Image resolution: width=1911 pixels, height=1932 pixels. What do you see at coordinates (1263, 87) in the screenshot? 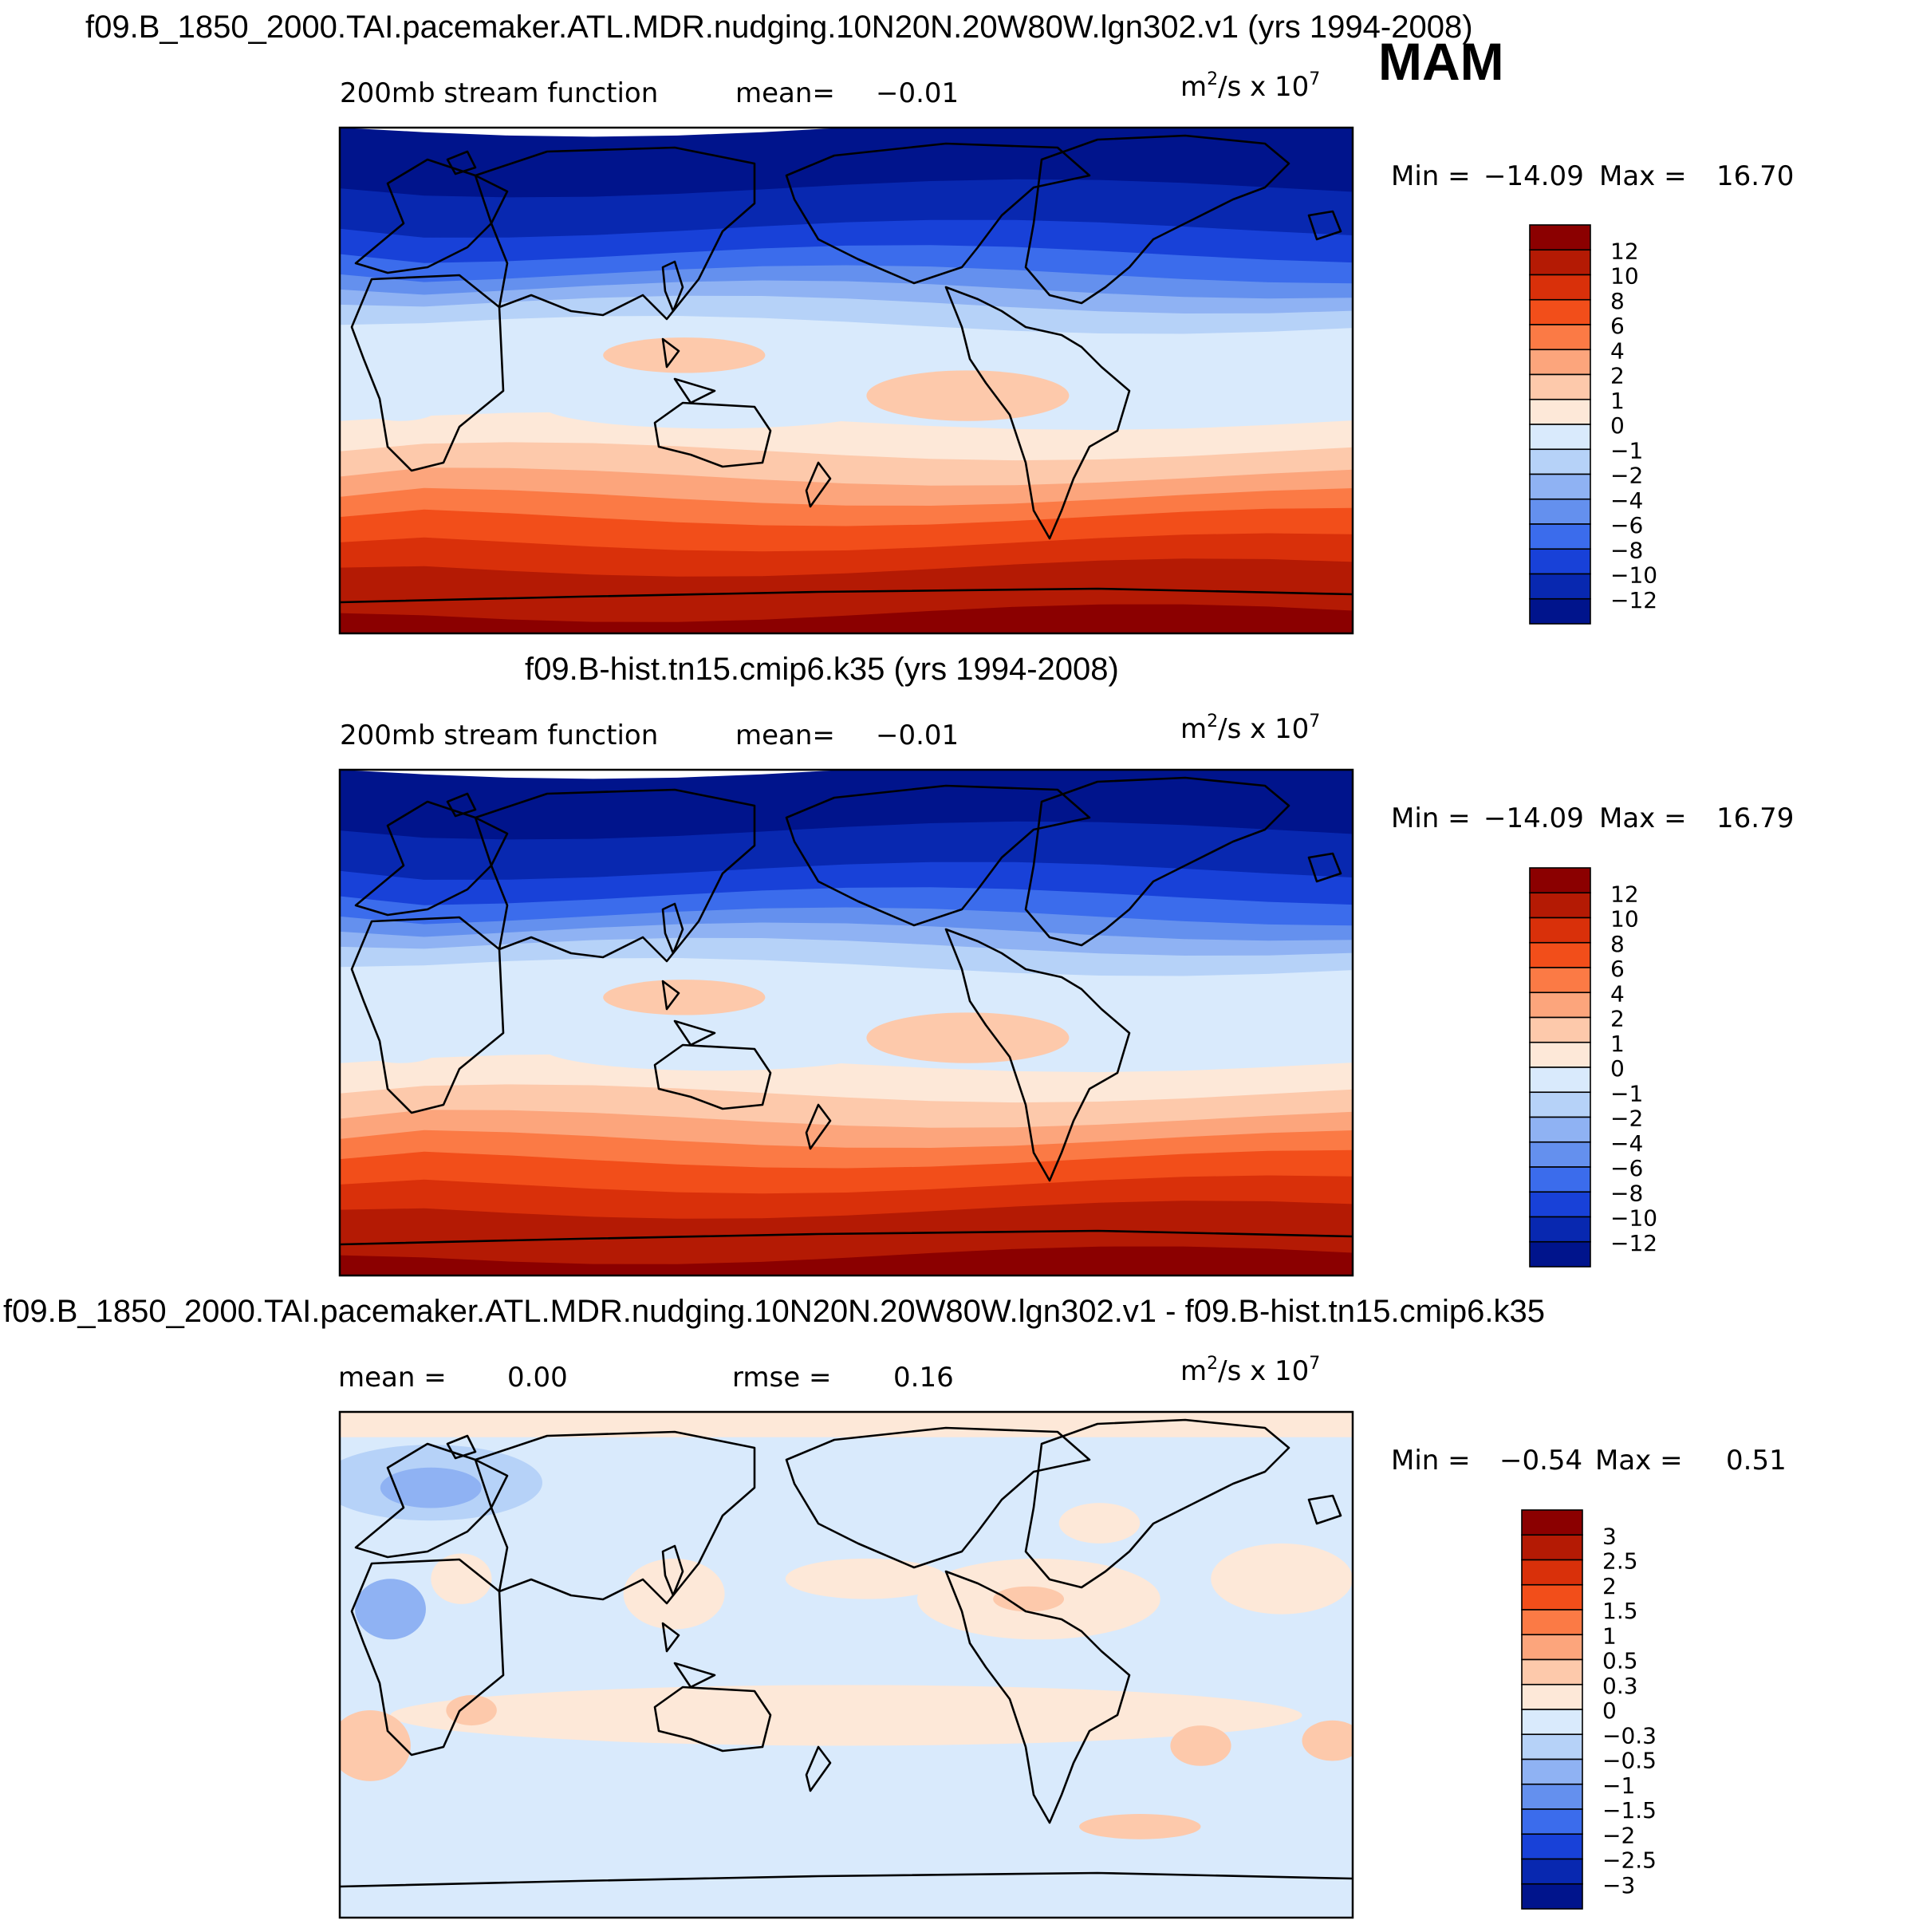
I see `units-mid: /s x 10` at bounding box center [1263, 87].